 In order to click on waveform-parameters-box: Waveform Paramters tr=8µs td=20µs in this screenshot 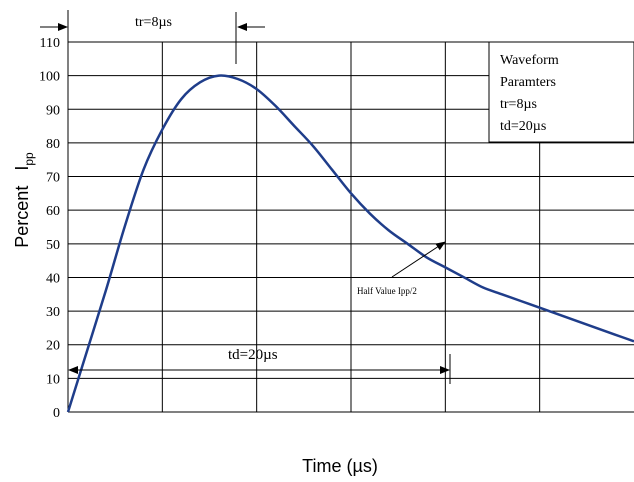, I will do `click(561, 92)`.